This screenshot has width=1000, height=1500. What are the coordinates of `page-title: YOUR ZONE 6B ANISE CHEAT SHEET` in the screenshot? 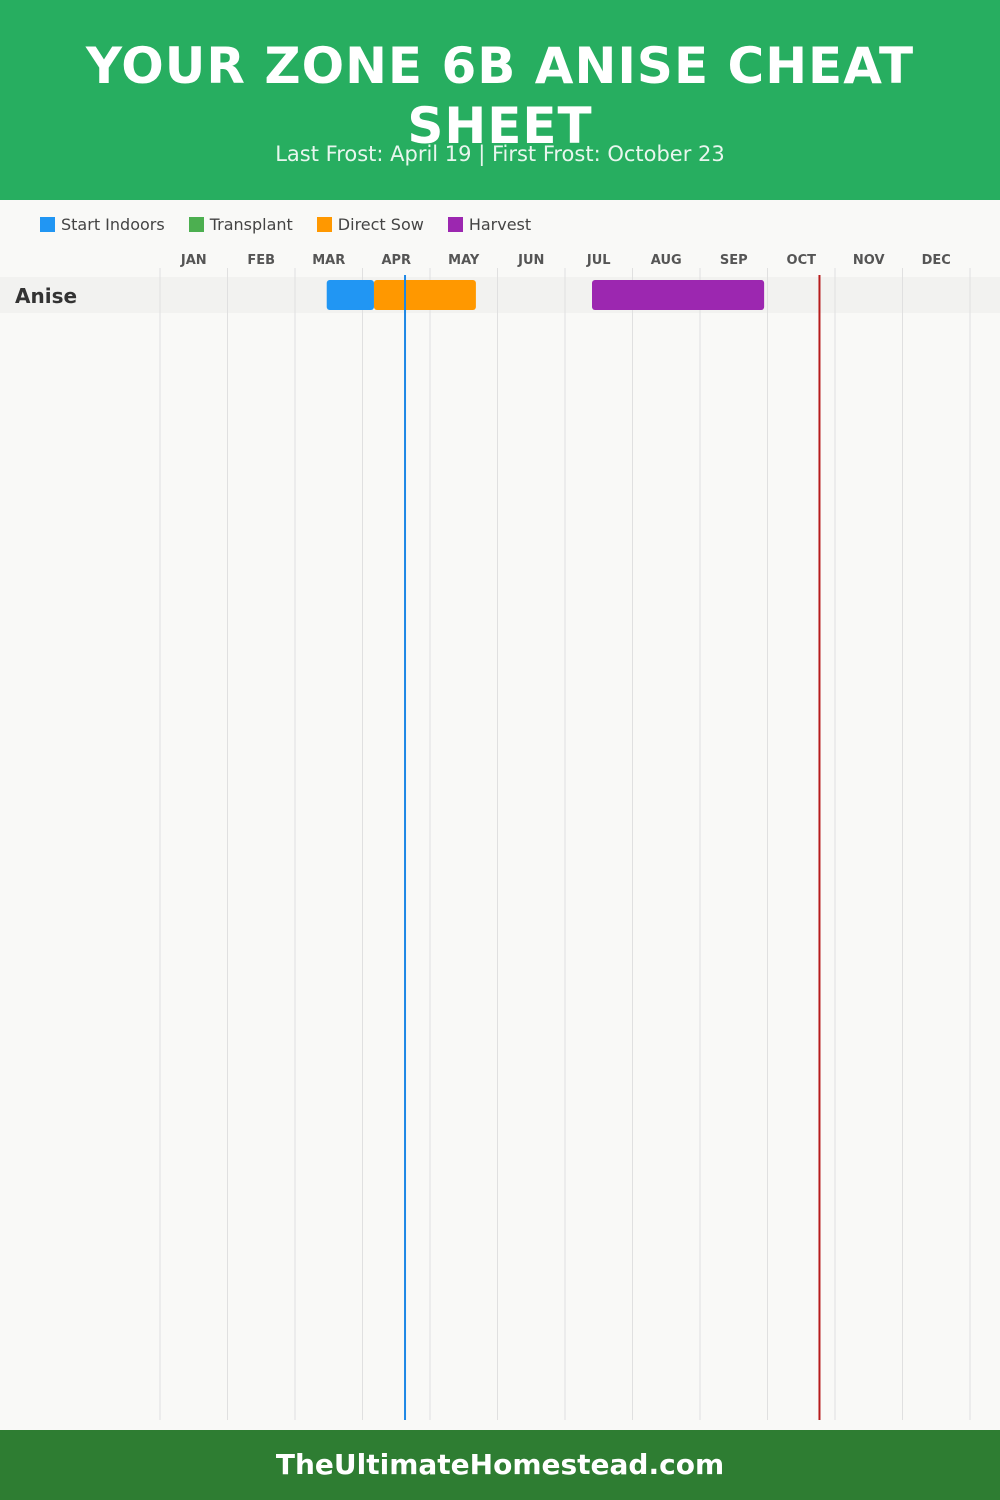 It's located at (500, 96).